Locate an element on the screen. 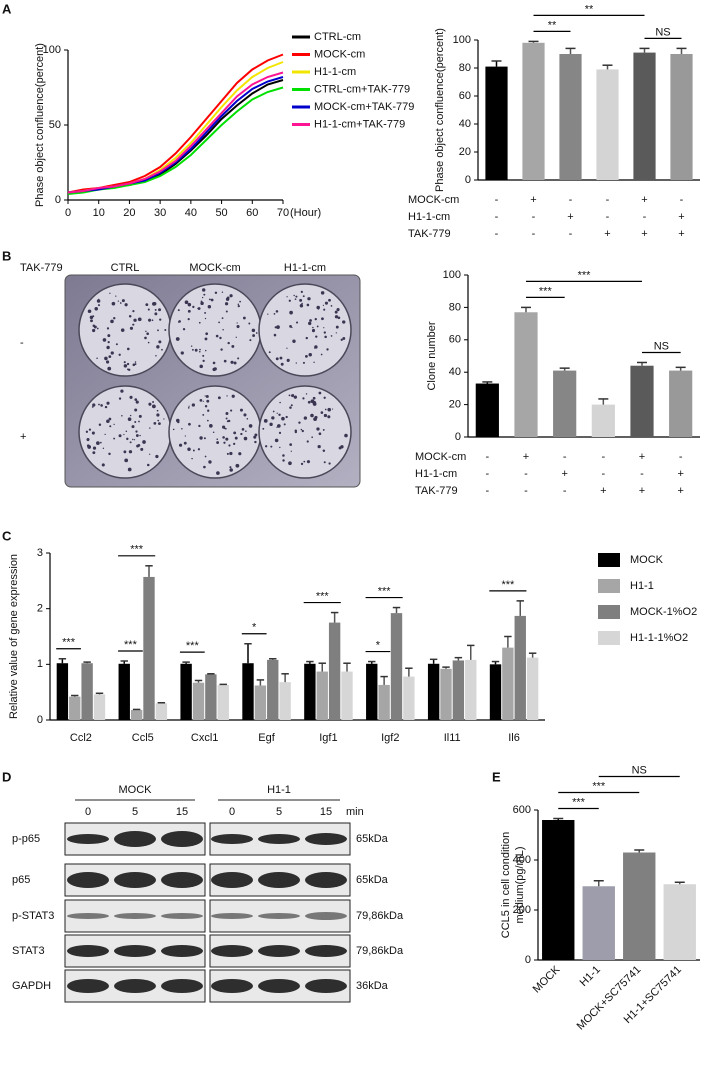 Image resolution: width=709 pixels, height=1075 pixels. y-tick-label: 0 is located at coordinates (528, 960).